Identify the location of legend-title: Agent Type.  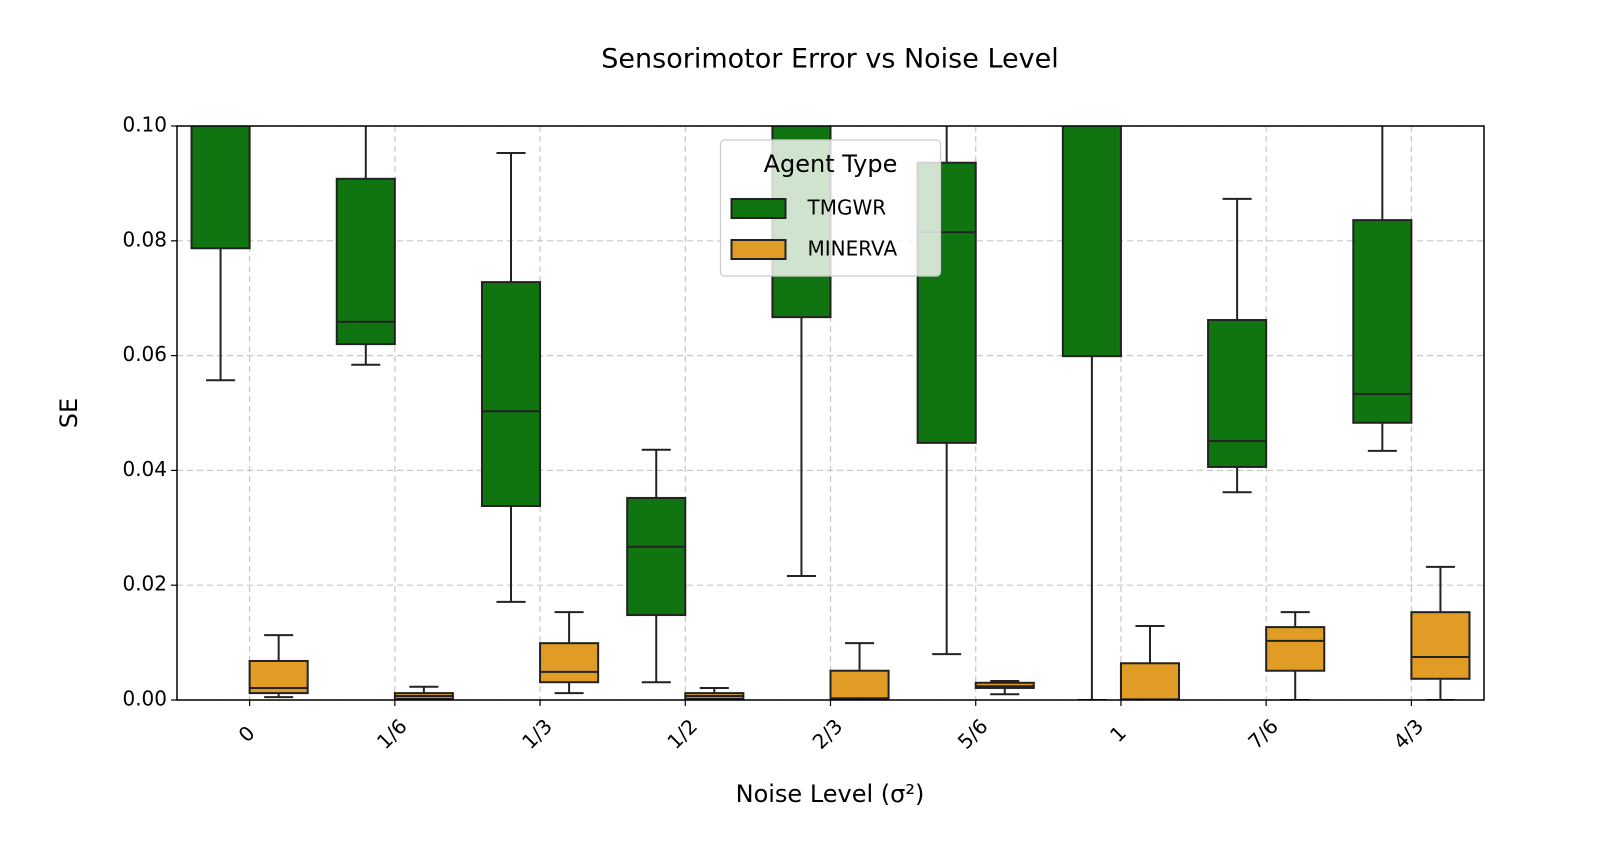
(831, 164).